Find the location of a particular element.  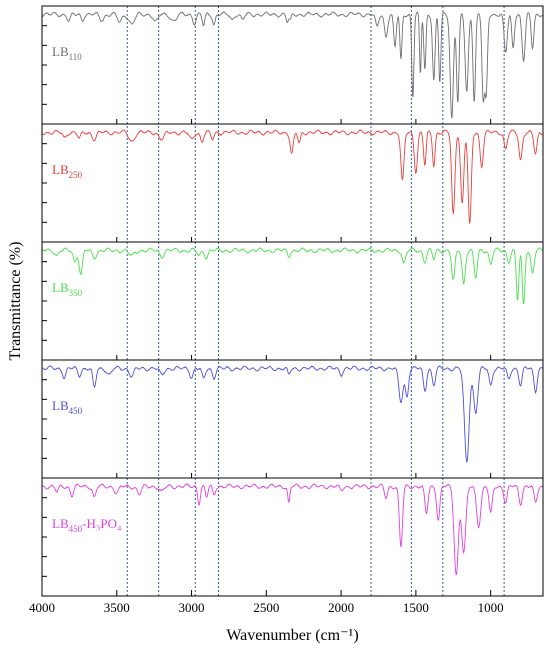

x-tick-label: 1500 is located at coordinates (416, 607).